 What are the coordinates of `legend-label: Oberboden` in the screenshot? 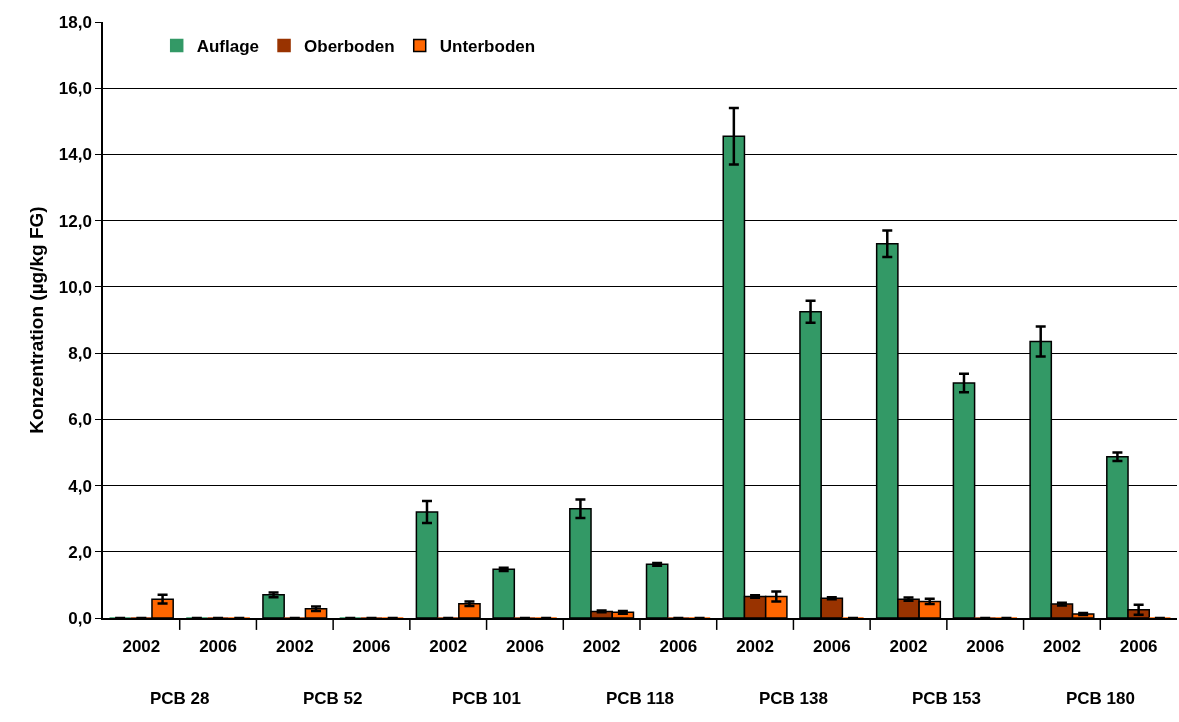 It's located at (349, 47).